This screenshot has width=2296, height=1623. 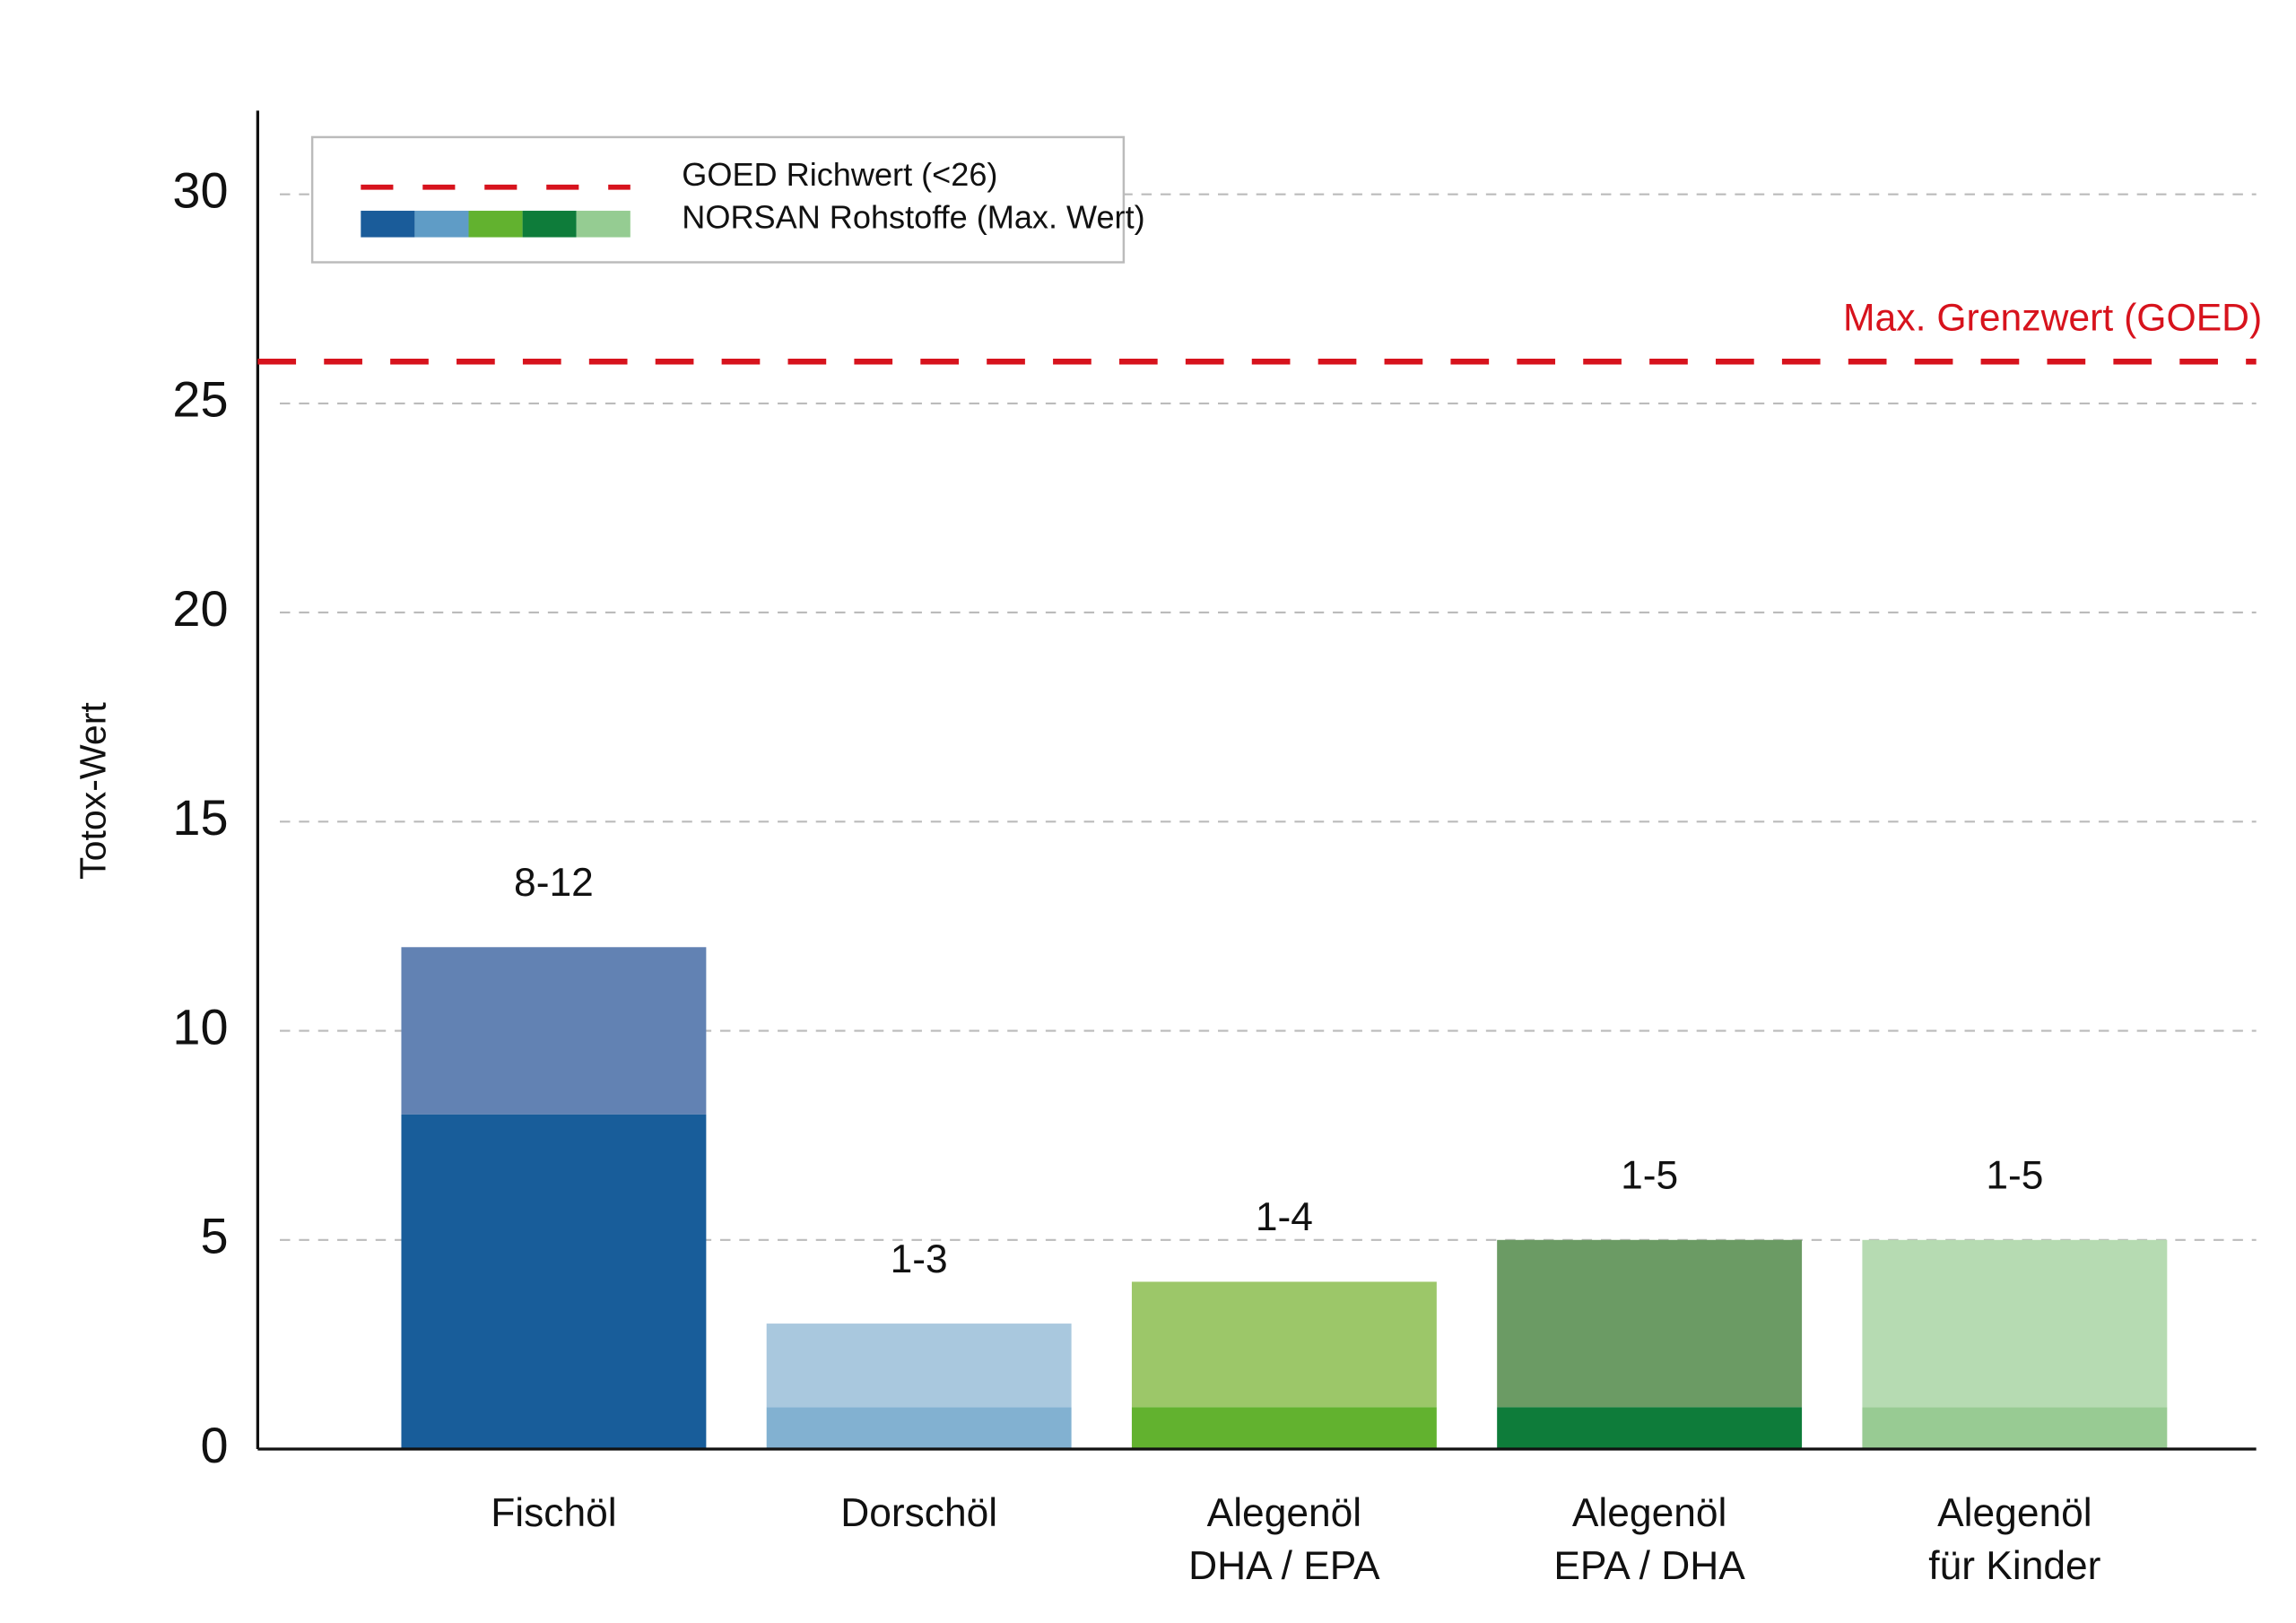 I want to click on legend-label: GOED Richwert (<26), so click(x=839, y=174).